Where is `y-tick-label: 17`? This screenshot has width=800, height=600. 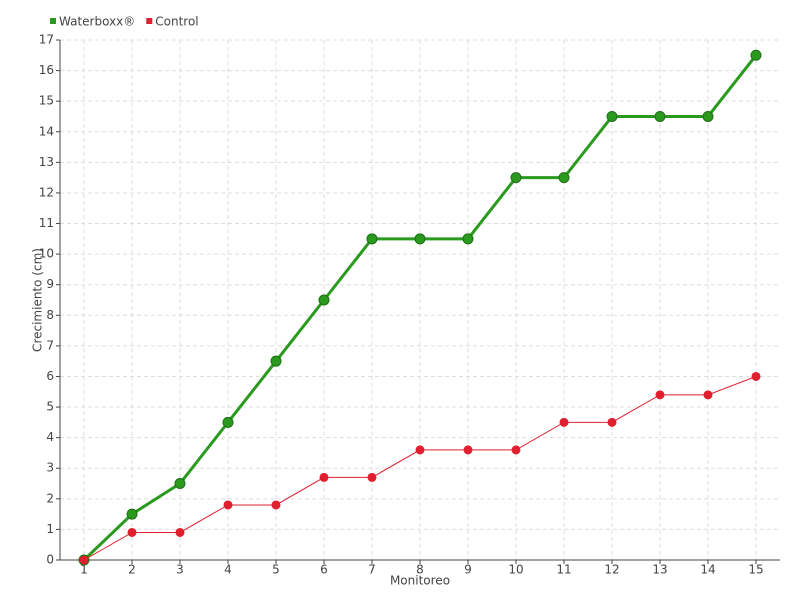
y-tick-label: 17 is located at coordinates (46, 40).